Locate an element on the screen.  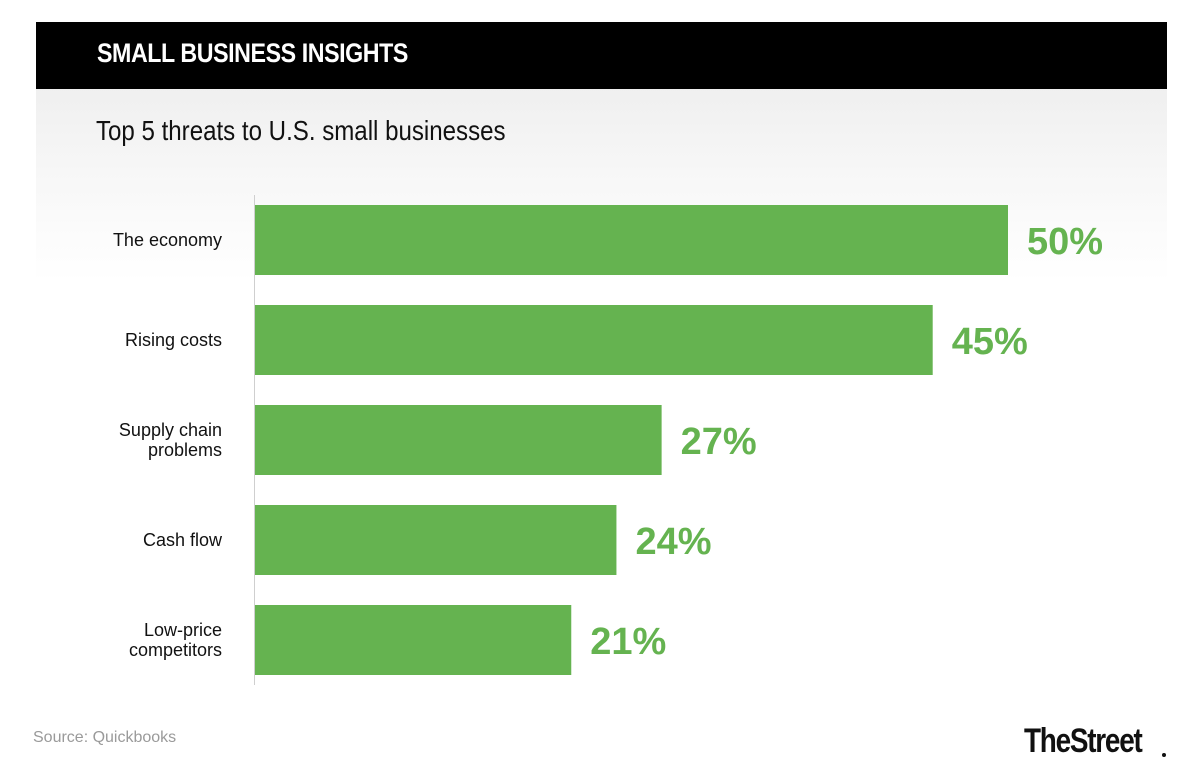
data-label: 50% is located at coordinates (1065, 242).